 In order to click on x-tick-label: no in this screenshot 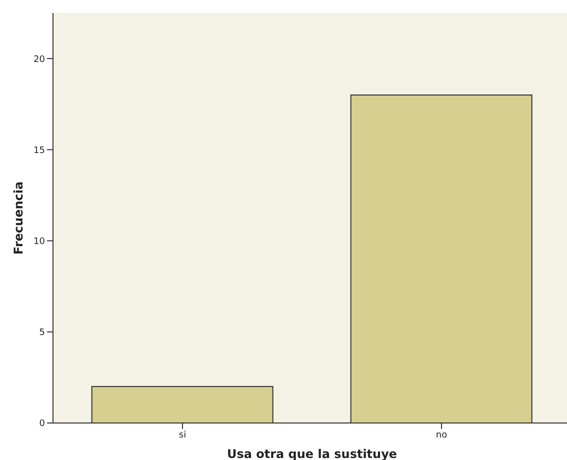, I will do `click(442, 435)`.